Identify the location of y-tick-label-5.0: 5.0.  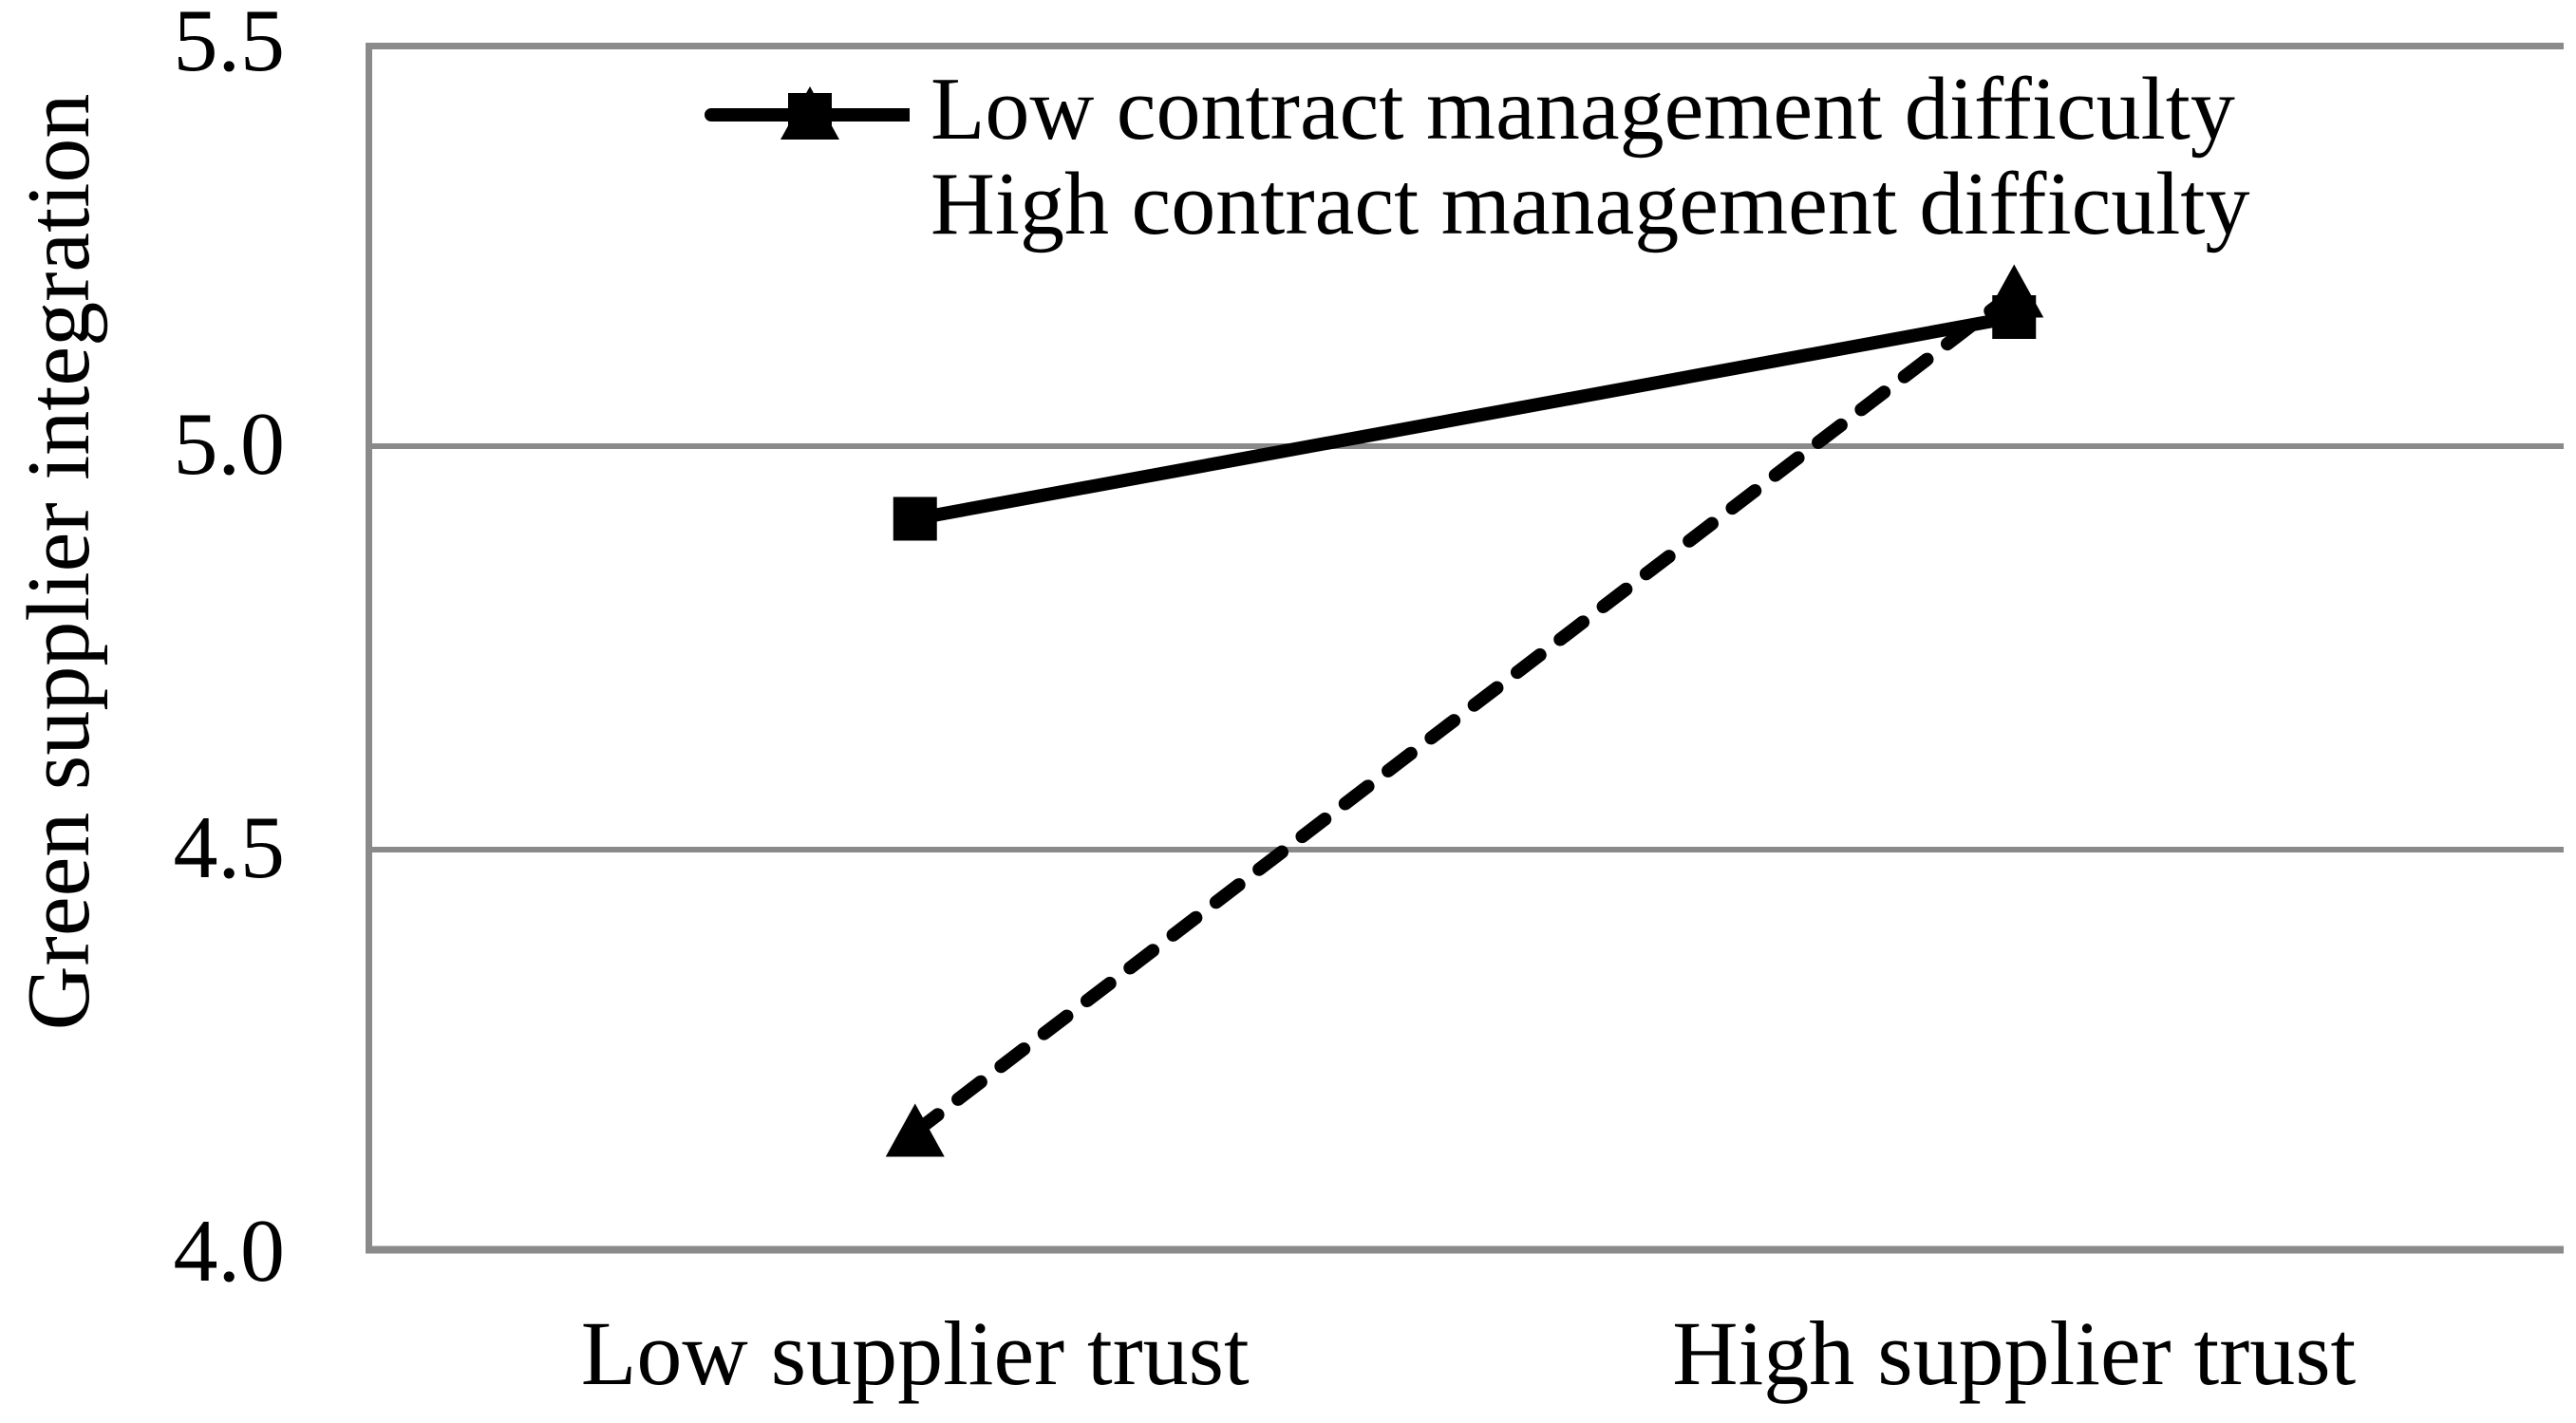
(229, 445).